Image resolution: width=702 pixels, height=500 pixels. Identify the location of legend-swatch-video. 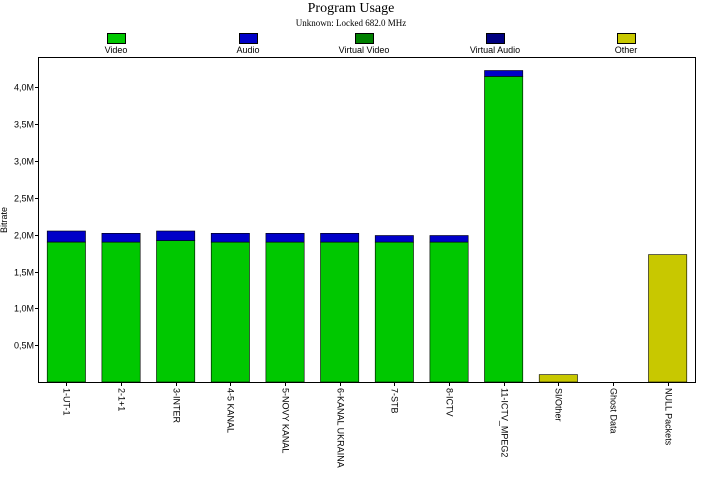
(116, 38).